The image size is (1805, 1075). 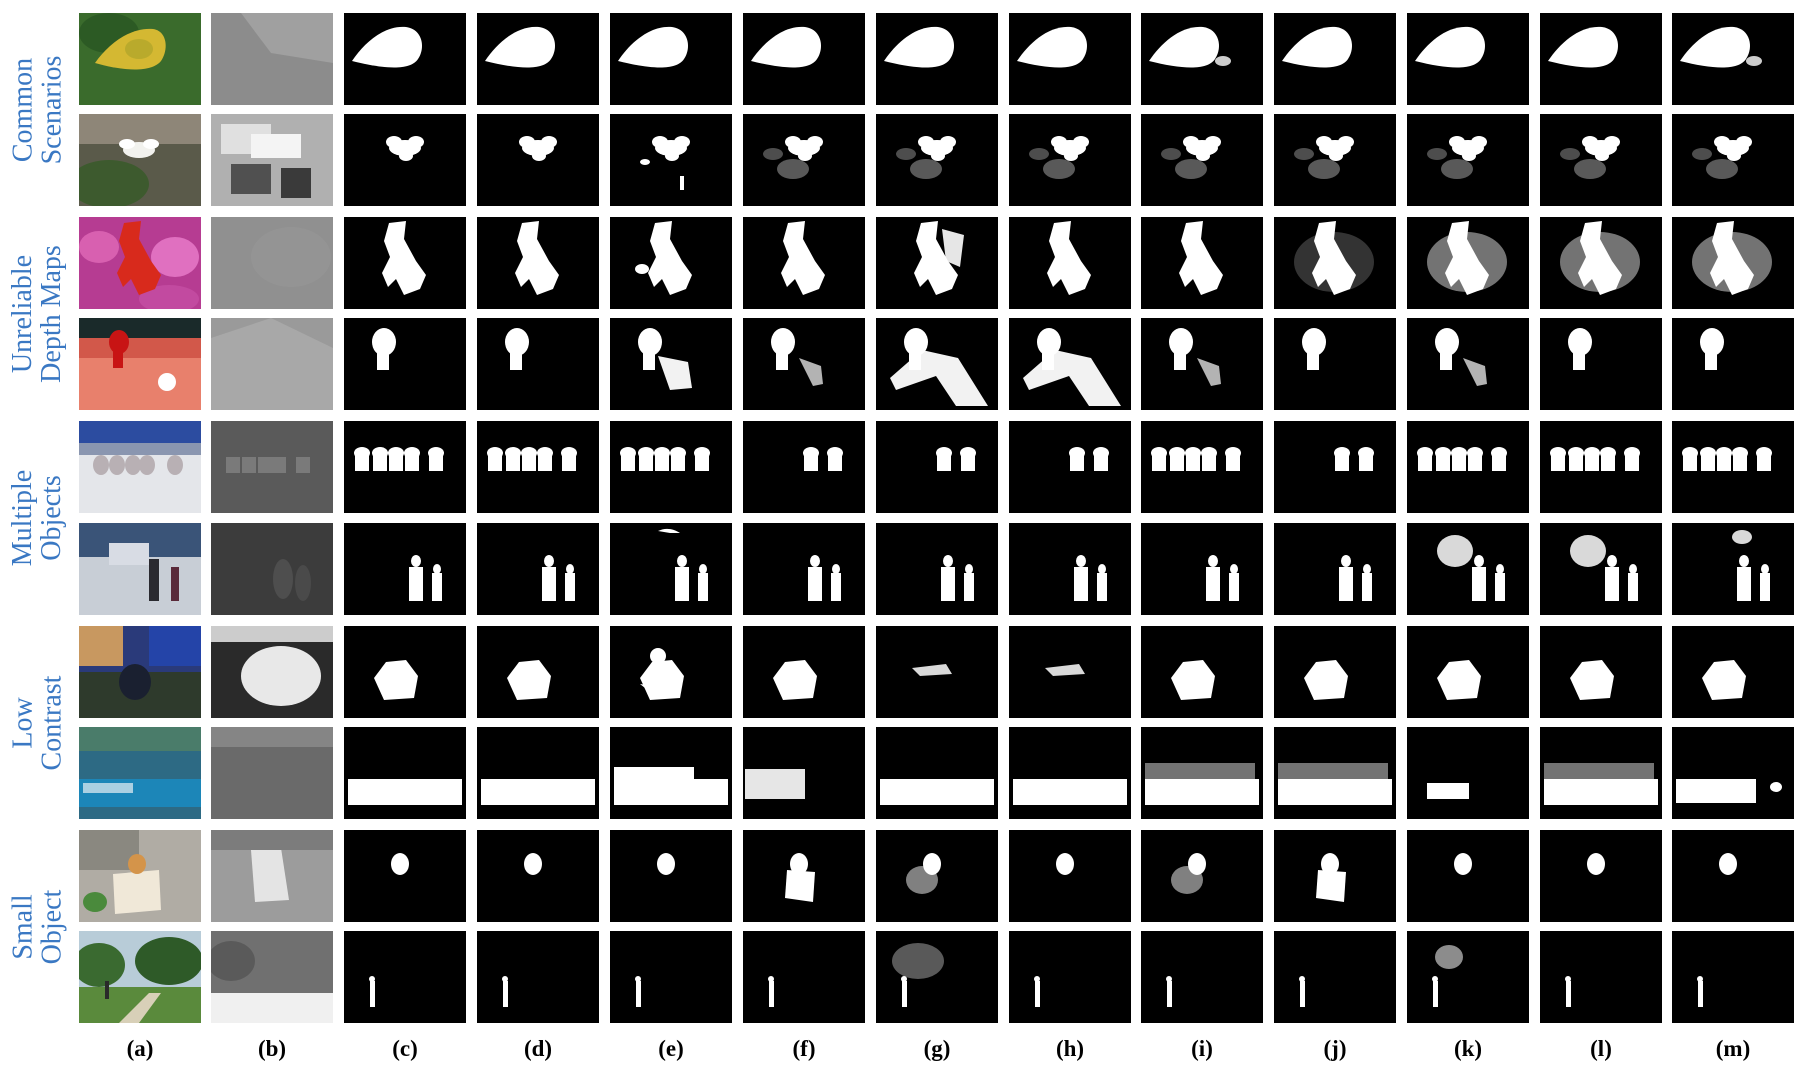 I want to click on depth-map-graphic, so click(x=272, y=876).